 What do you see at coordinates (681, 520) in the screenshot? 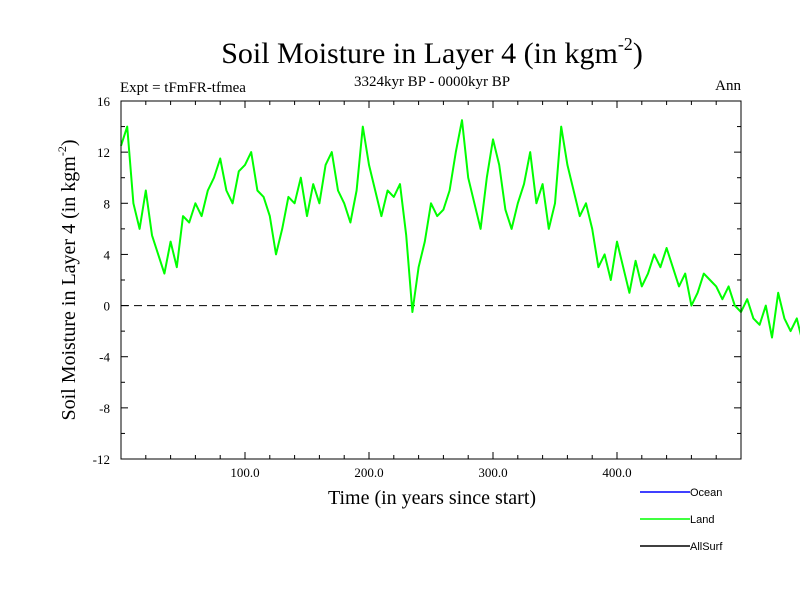
I see `legend: Ocean Land AllSurf` at bounding box center [681, 520].